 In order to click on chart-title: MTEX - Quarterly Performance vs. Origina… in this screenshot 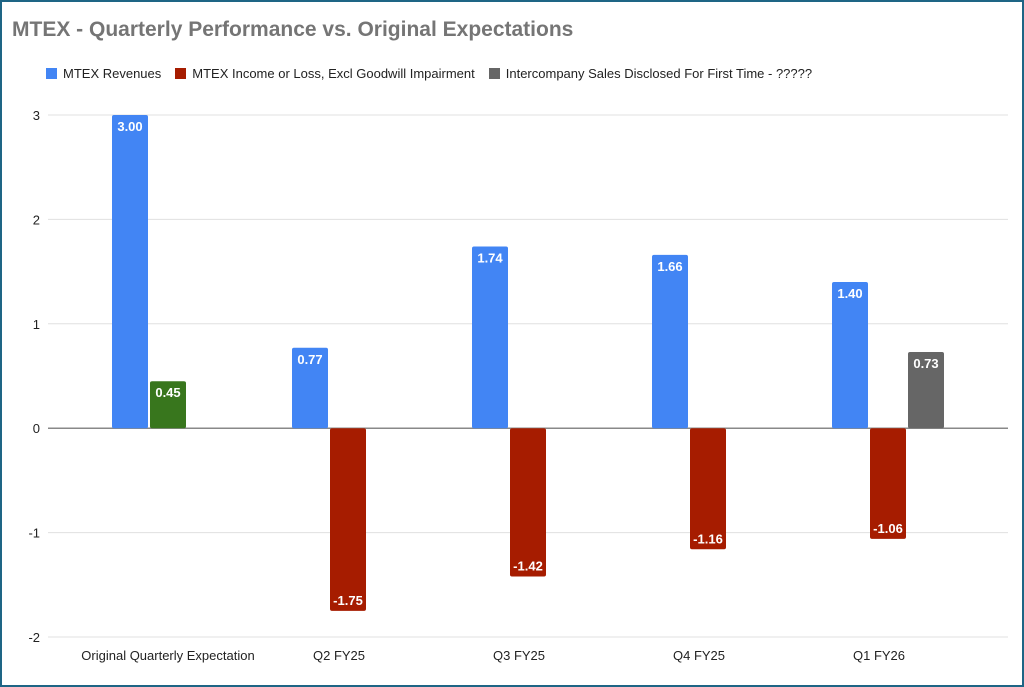, I will do `click(293, 29)`.